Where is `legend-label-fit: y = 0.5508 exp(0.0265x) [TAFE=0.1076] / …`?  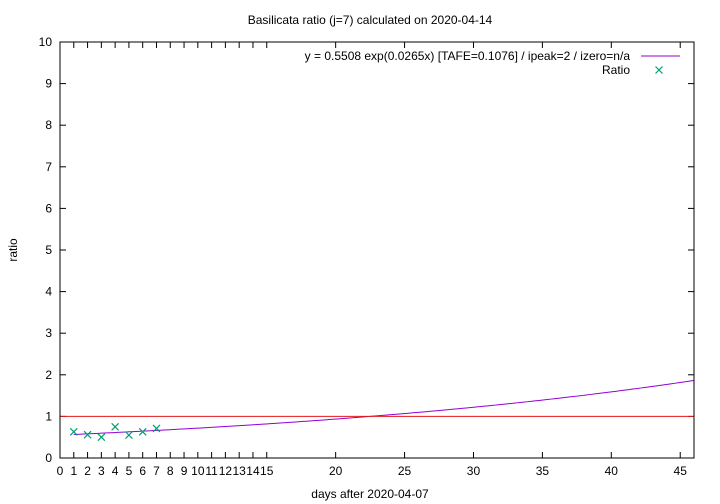
legend-label-fit: y = 0.5508 exp(0.0265x) [TAFE=0.1076] / … is located at coordinates (468, 56).